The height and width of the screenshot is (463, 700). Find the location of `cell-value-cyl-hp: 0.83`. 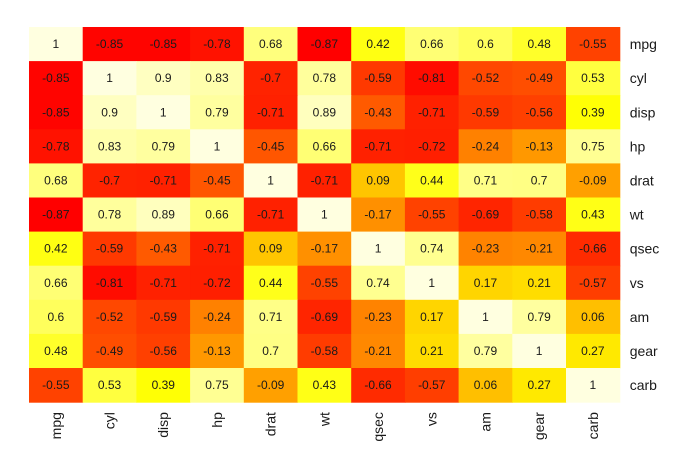

cell-value-cyl-hp: 0.83 is located at coordinates (217, 78).